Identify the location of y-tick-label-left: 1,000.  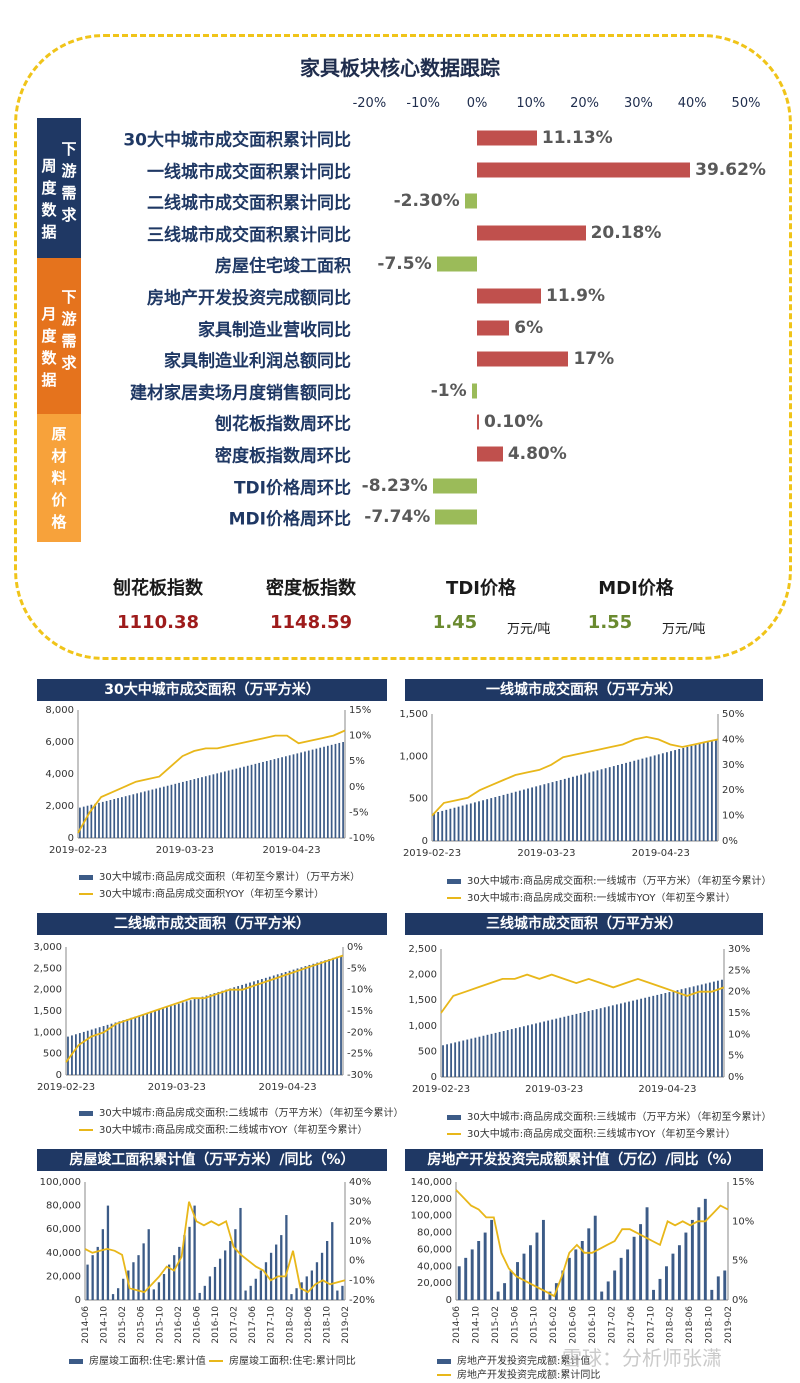
(422, 1026).